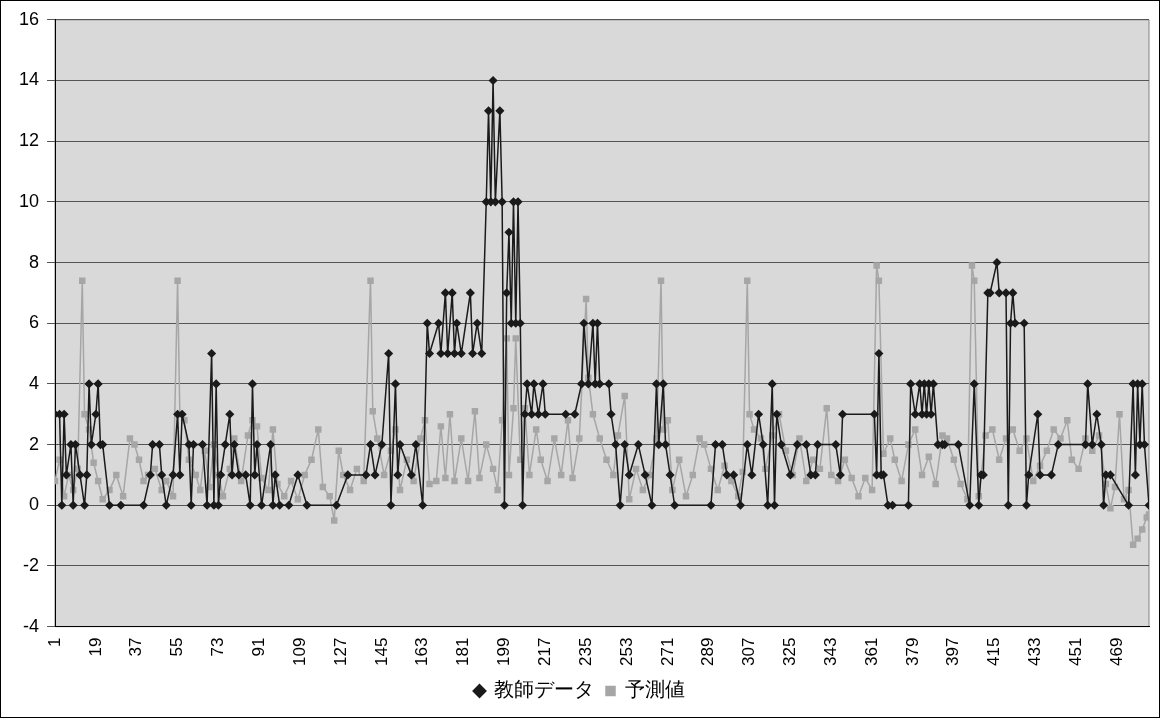  What do you see at coordinates (34, 322) in the screenshot?
I see `y-tick-label: 6` at bounding box center [34, 322].